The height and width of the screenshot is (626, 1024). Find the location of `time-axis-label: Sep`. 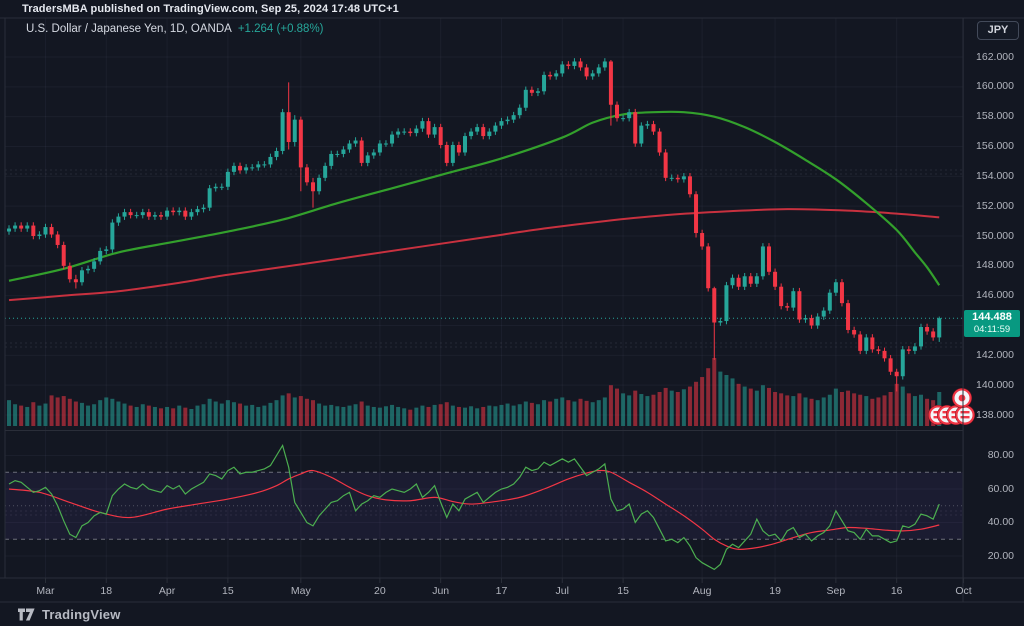

time-axis-label: Sep is located at coordinates (836, 591).